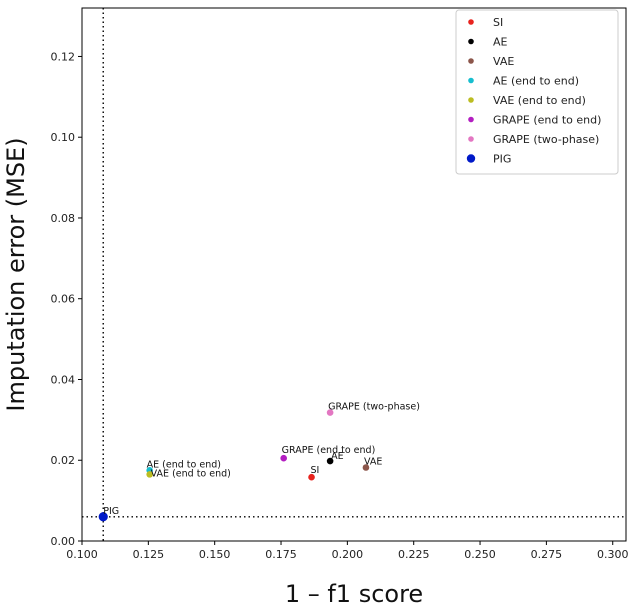 The width and height of the screenshot is (632, 609). Describe the element at coordinates (546, 139) in the screenshot. I see `legend-label-grape-two-phase: GRAPE (two-phase)` at that location.